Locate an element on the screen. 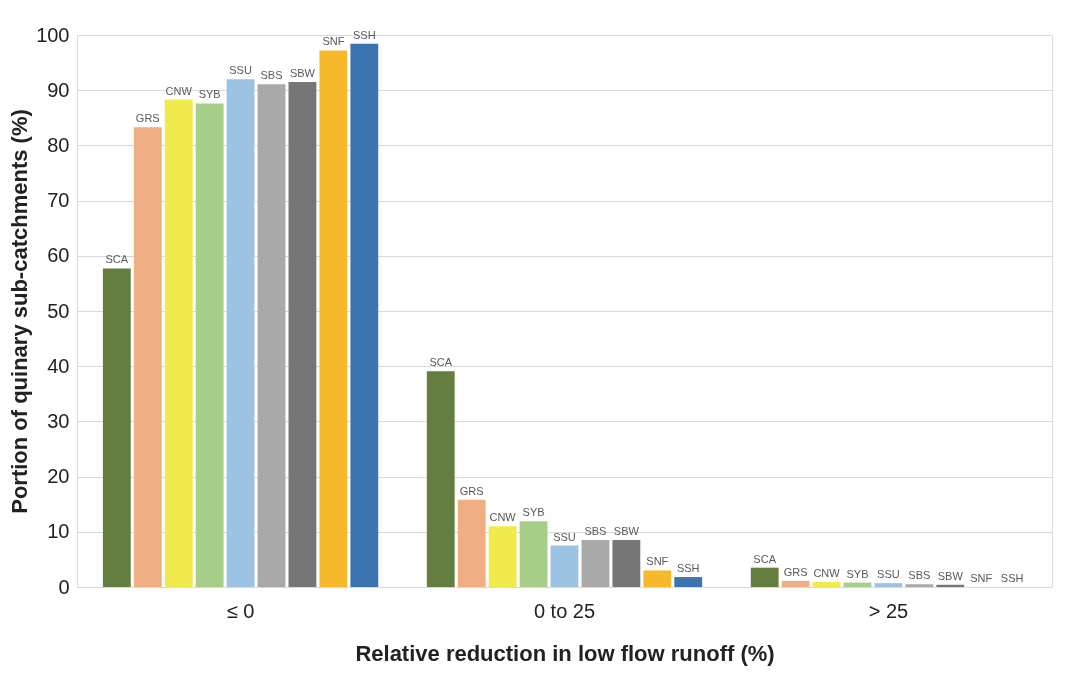 This screenshot has width=1076, height=690. series-label: SSU is located at coordinates (240, 70).